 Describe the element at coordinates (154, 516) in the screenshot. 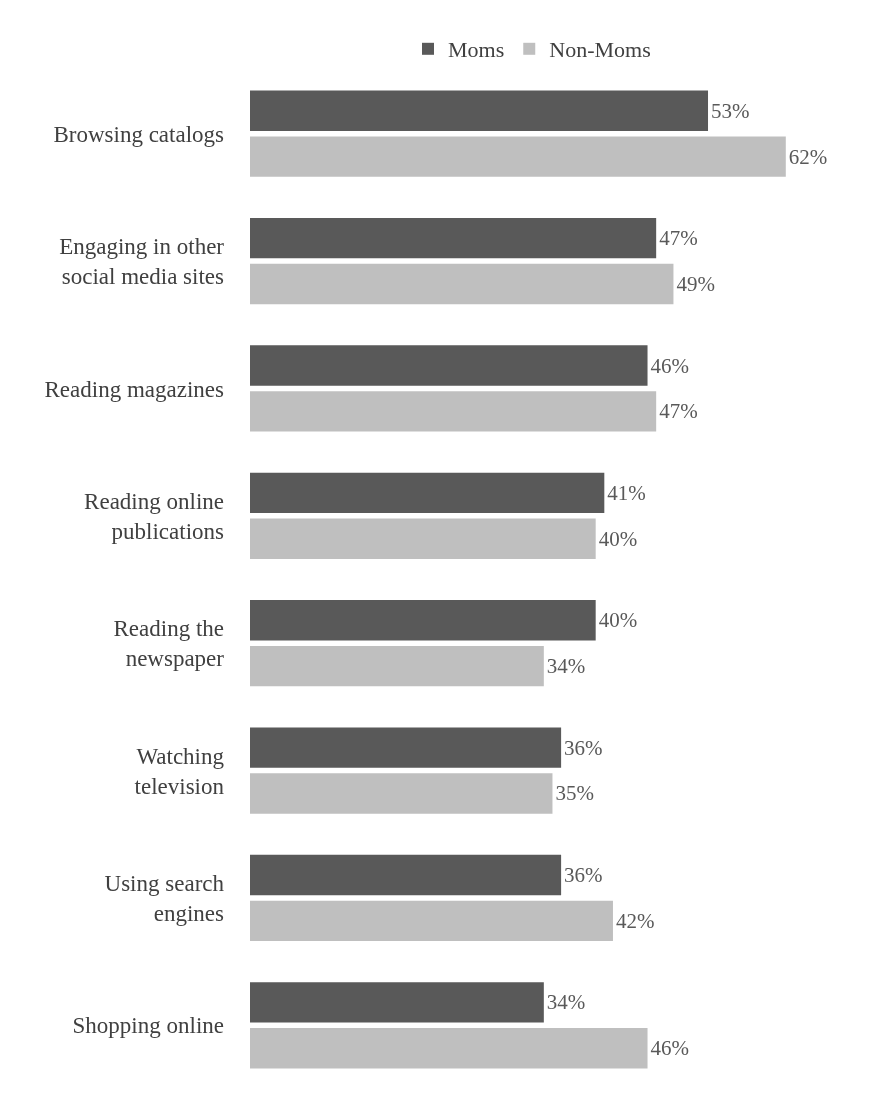

I see `y-tick-label: Reading online publications` at that location.